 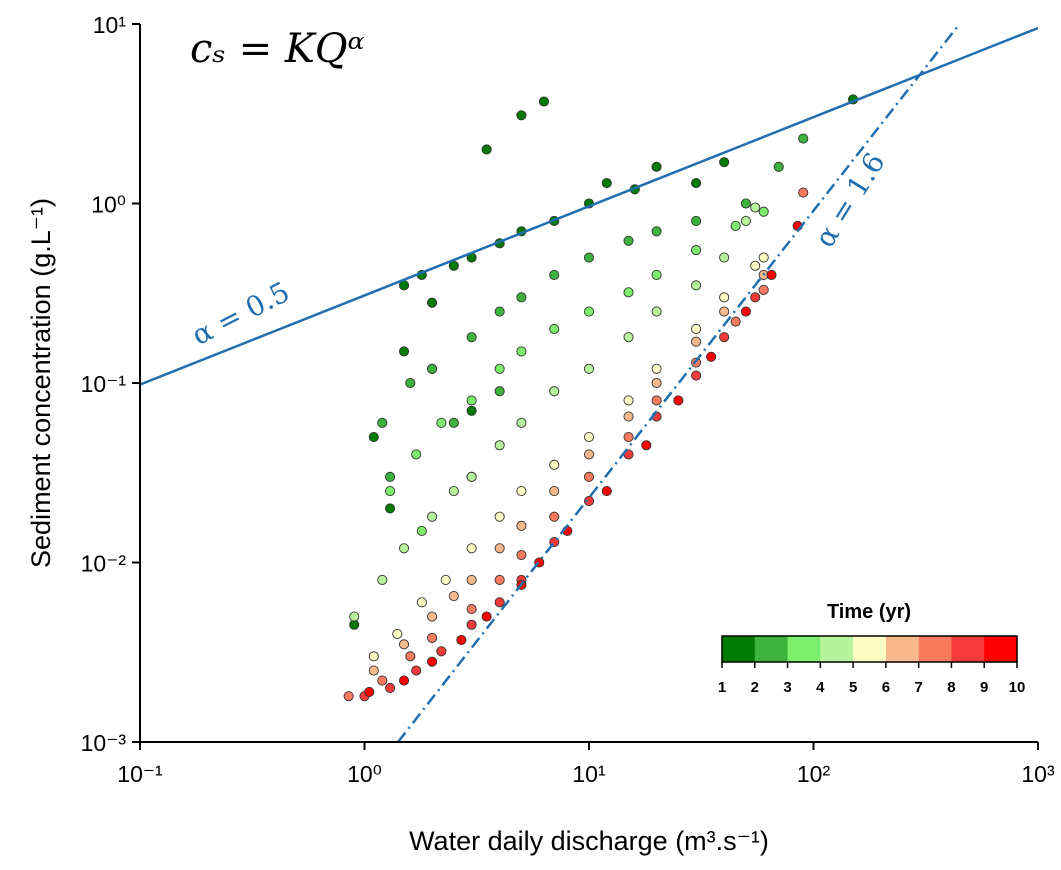 What do you see at coordinates (241, 313) in the screenshot?
I see `line-label: α = 0.5` at bounding box center [241, 313].